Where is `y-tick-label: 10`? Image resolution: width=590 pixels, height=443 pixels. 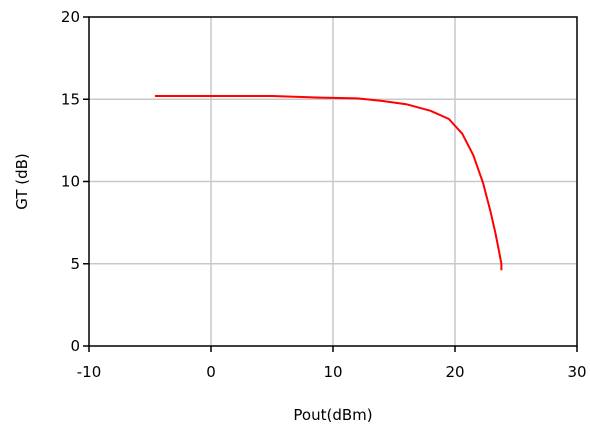 y-tick-label: 10 is located at coordinates (70, 182).